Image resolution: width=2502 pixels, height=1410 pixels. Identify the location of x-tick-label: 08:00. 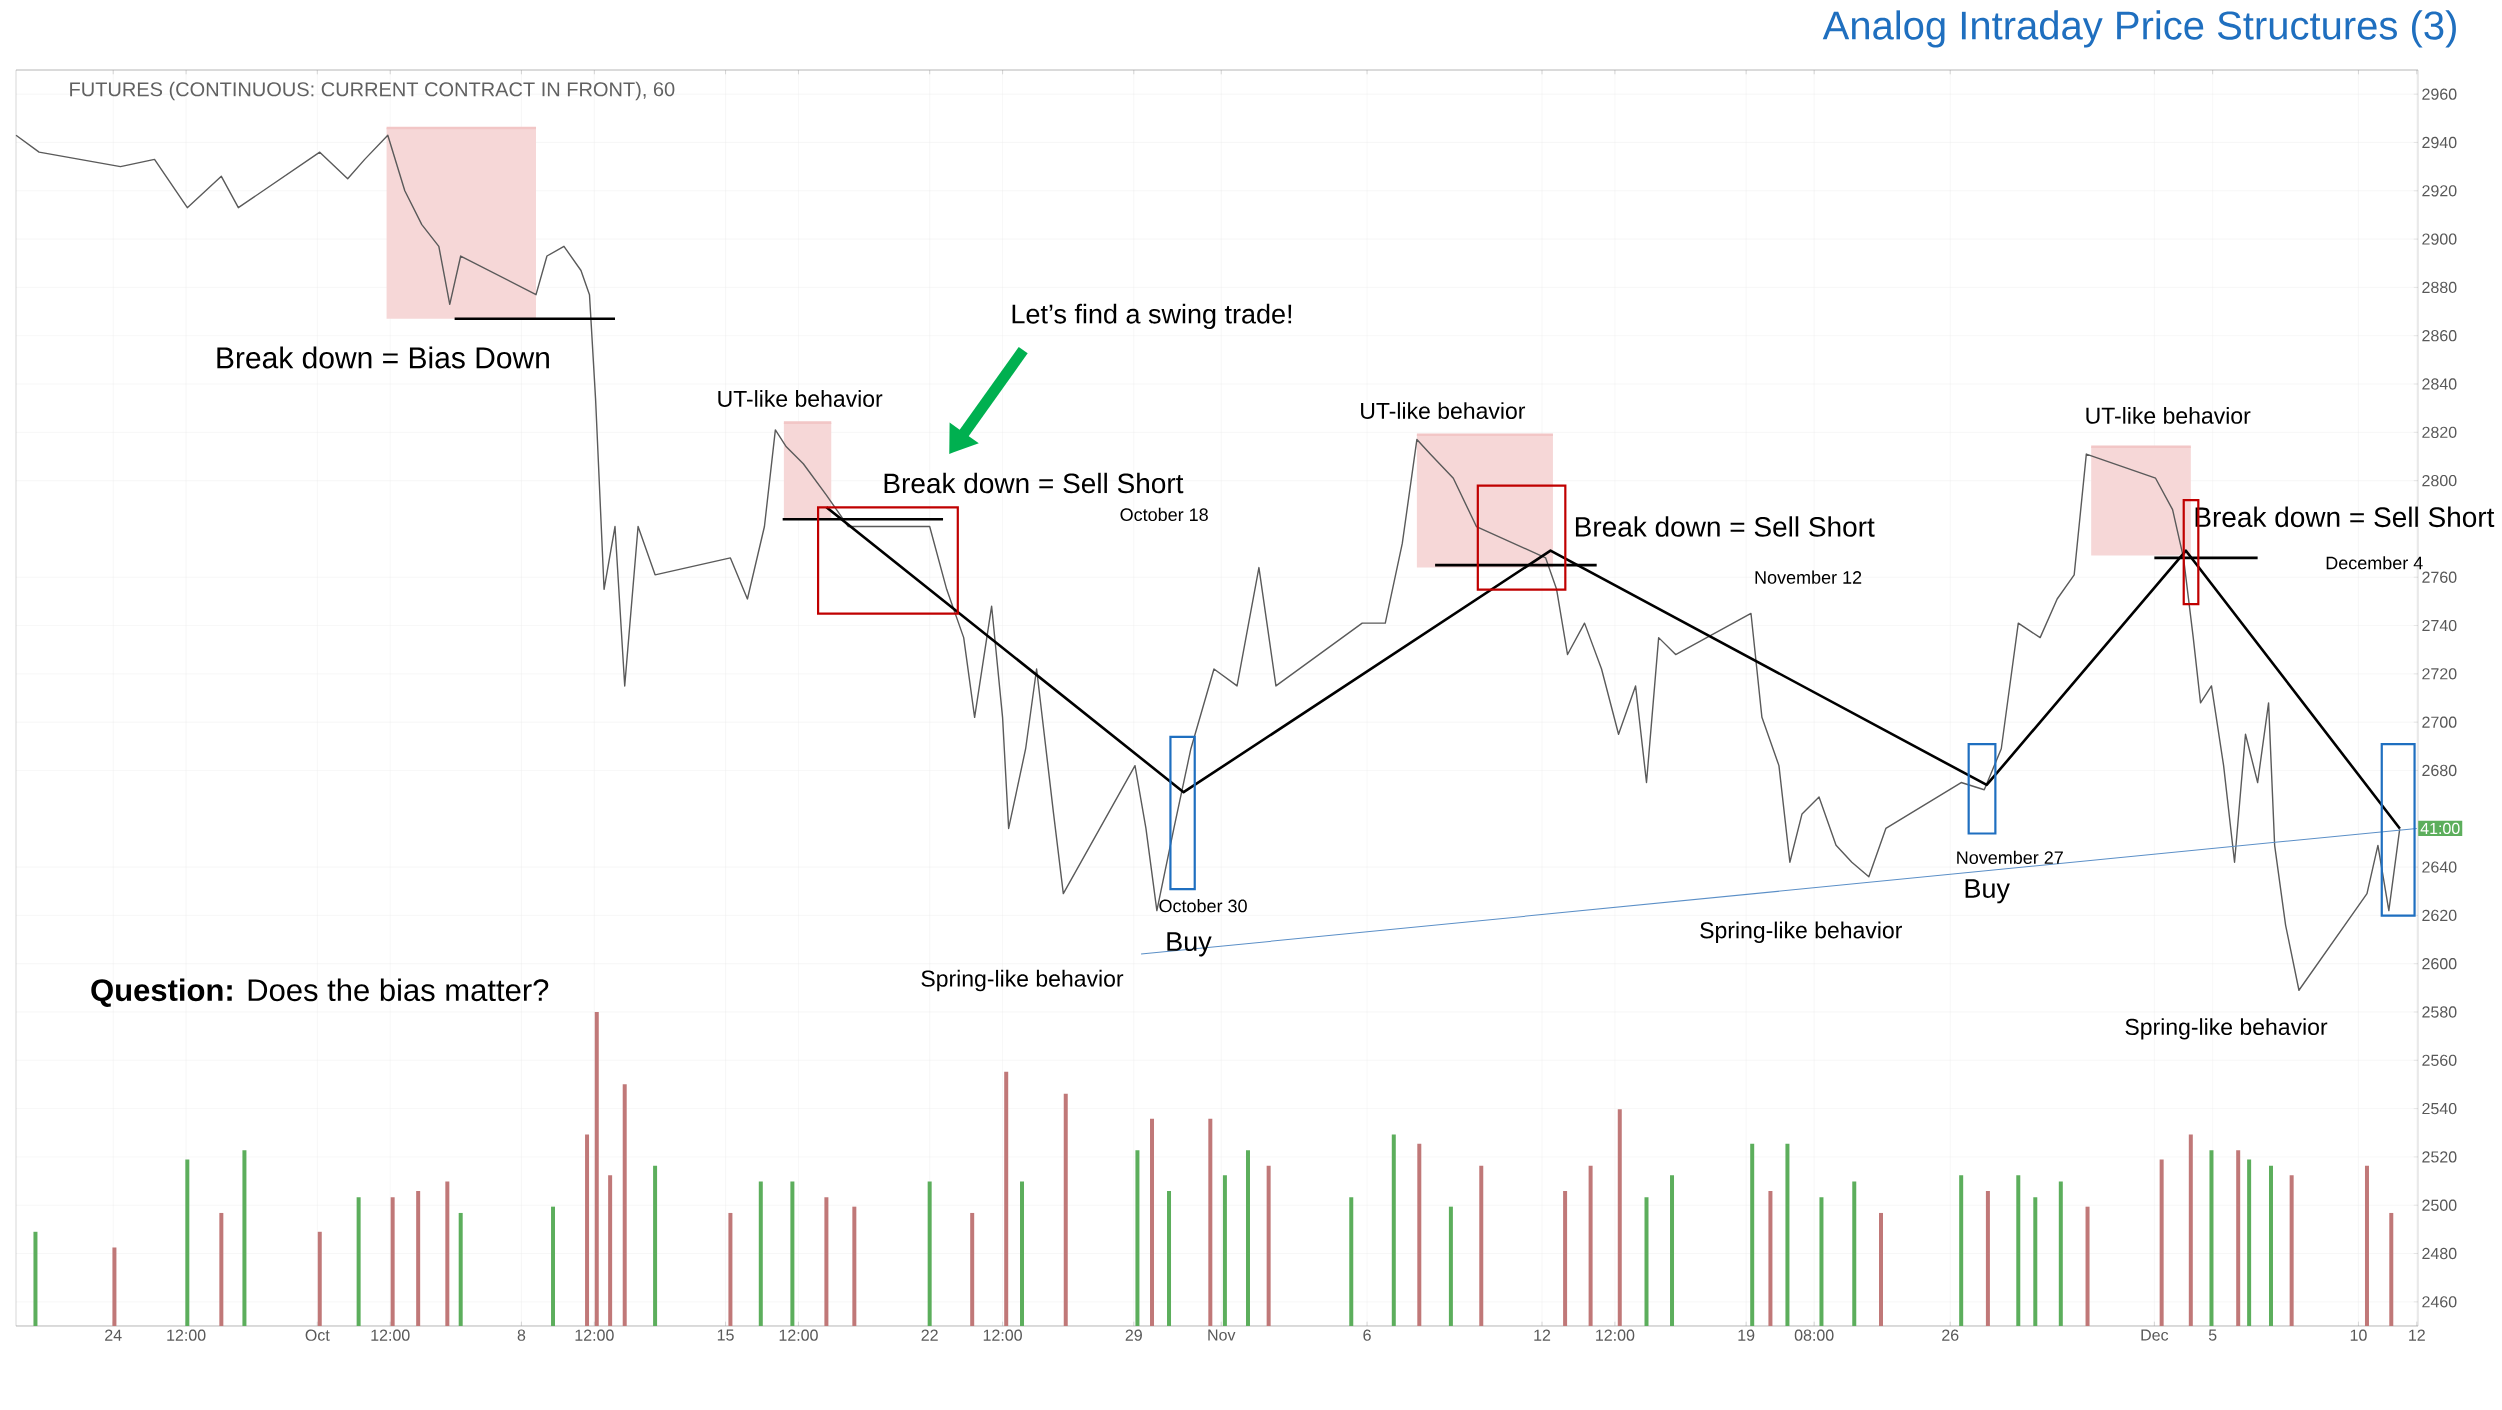
(1814, 1335).